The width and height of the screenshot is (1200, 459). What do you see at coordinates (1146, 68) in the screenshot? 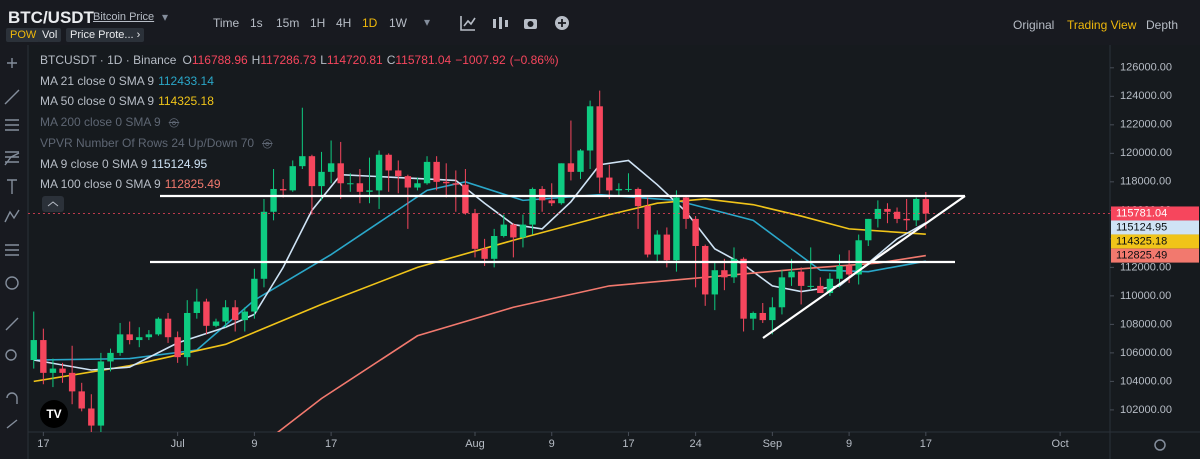
I see `y-tick-label: 126000.00` at bounding box center [1146, 68].